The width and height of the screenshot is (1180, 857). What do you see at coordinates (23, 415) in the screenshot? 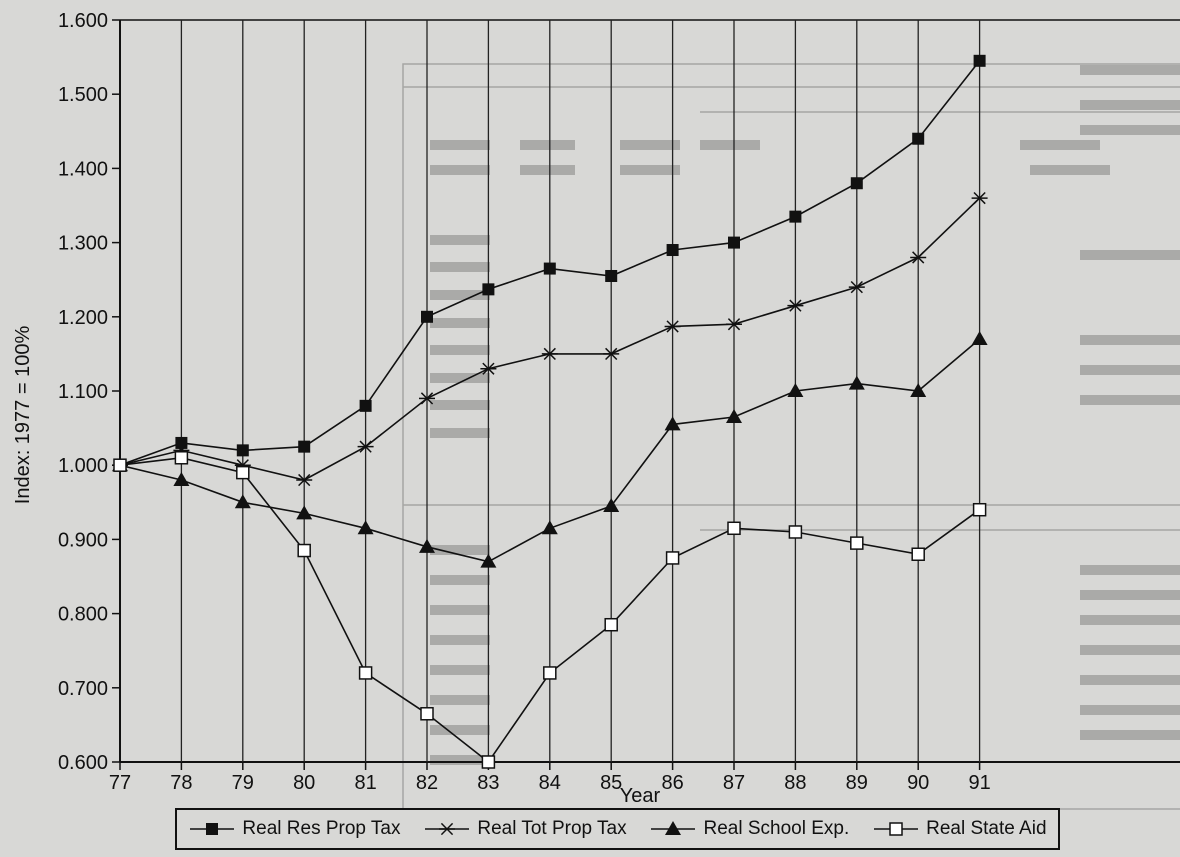
I see `y-axis-label: Index: 1977 = 100%` at bounding box center [23, 415].